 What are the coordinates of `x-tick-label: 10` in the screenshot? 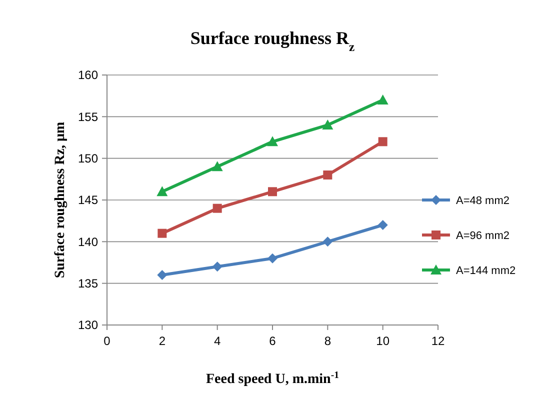 It's located at (383, 341).